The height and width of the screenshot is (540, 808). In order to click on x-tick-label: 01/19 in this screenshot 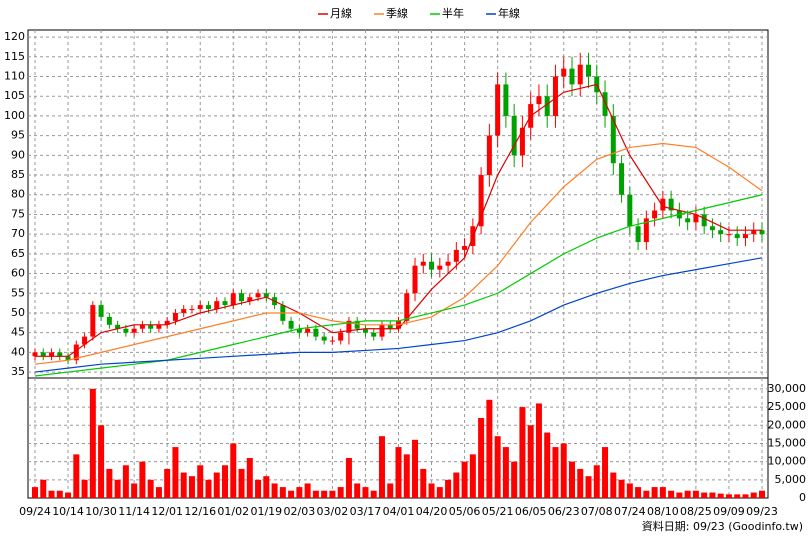, I will do `click(266, 511)`.